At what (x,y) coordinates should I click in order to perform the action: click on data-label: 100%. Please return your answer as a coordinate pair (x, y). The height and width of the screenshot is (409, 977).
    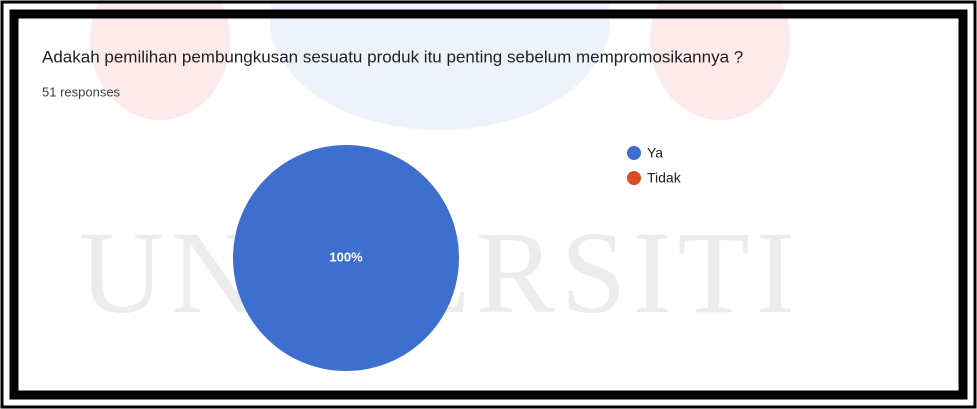
    Looking at the image, I should click on (346, 256).